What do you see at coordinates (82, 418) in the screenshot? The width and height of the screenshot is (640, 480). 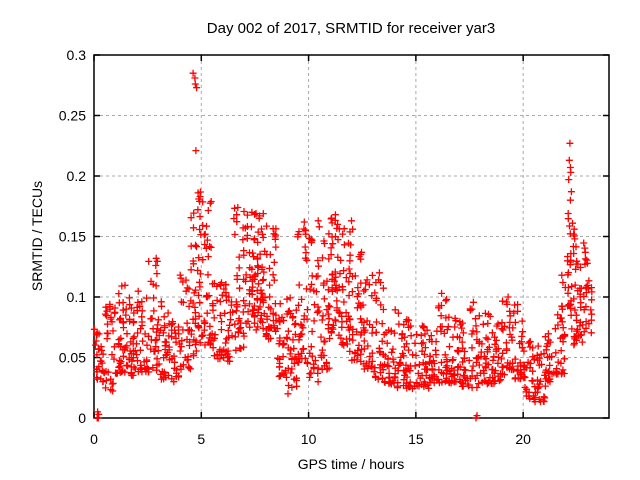 I see `y-tick-label: 0` at bounding box center [82, 418].